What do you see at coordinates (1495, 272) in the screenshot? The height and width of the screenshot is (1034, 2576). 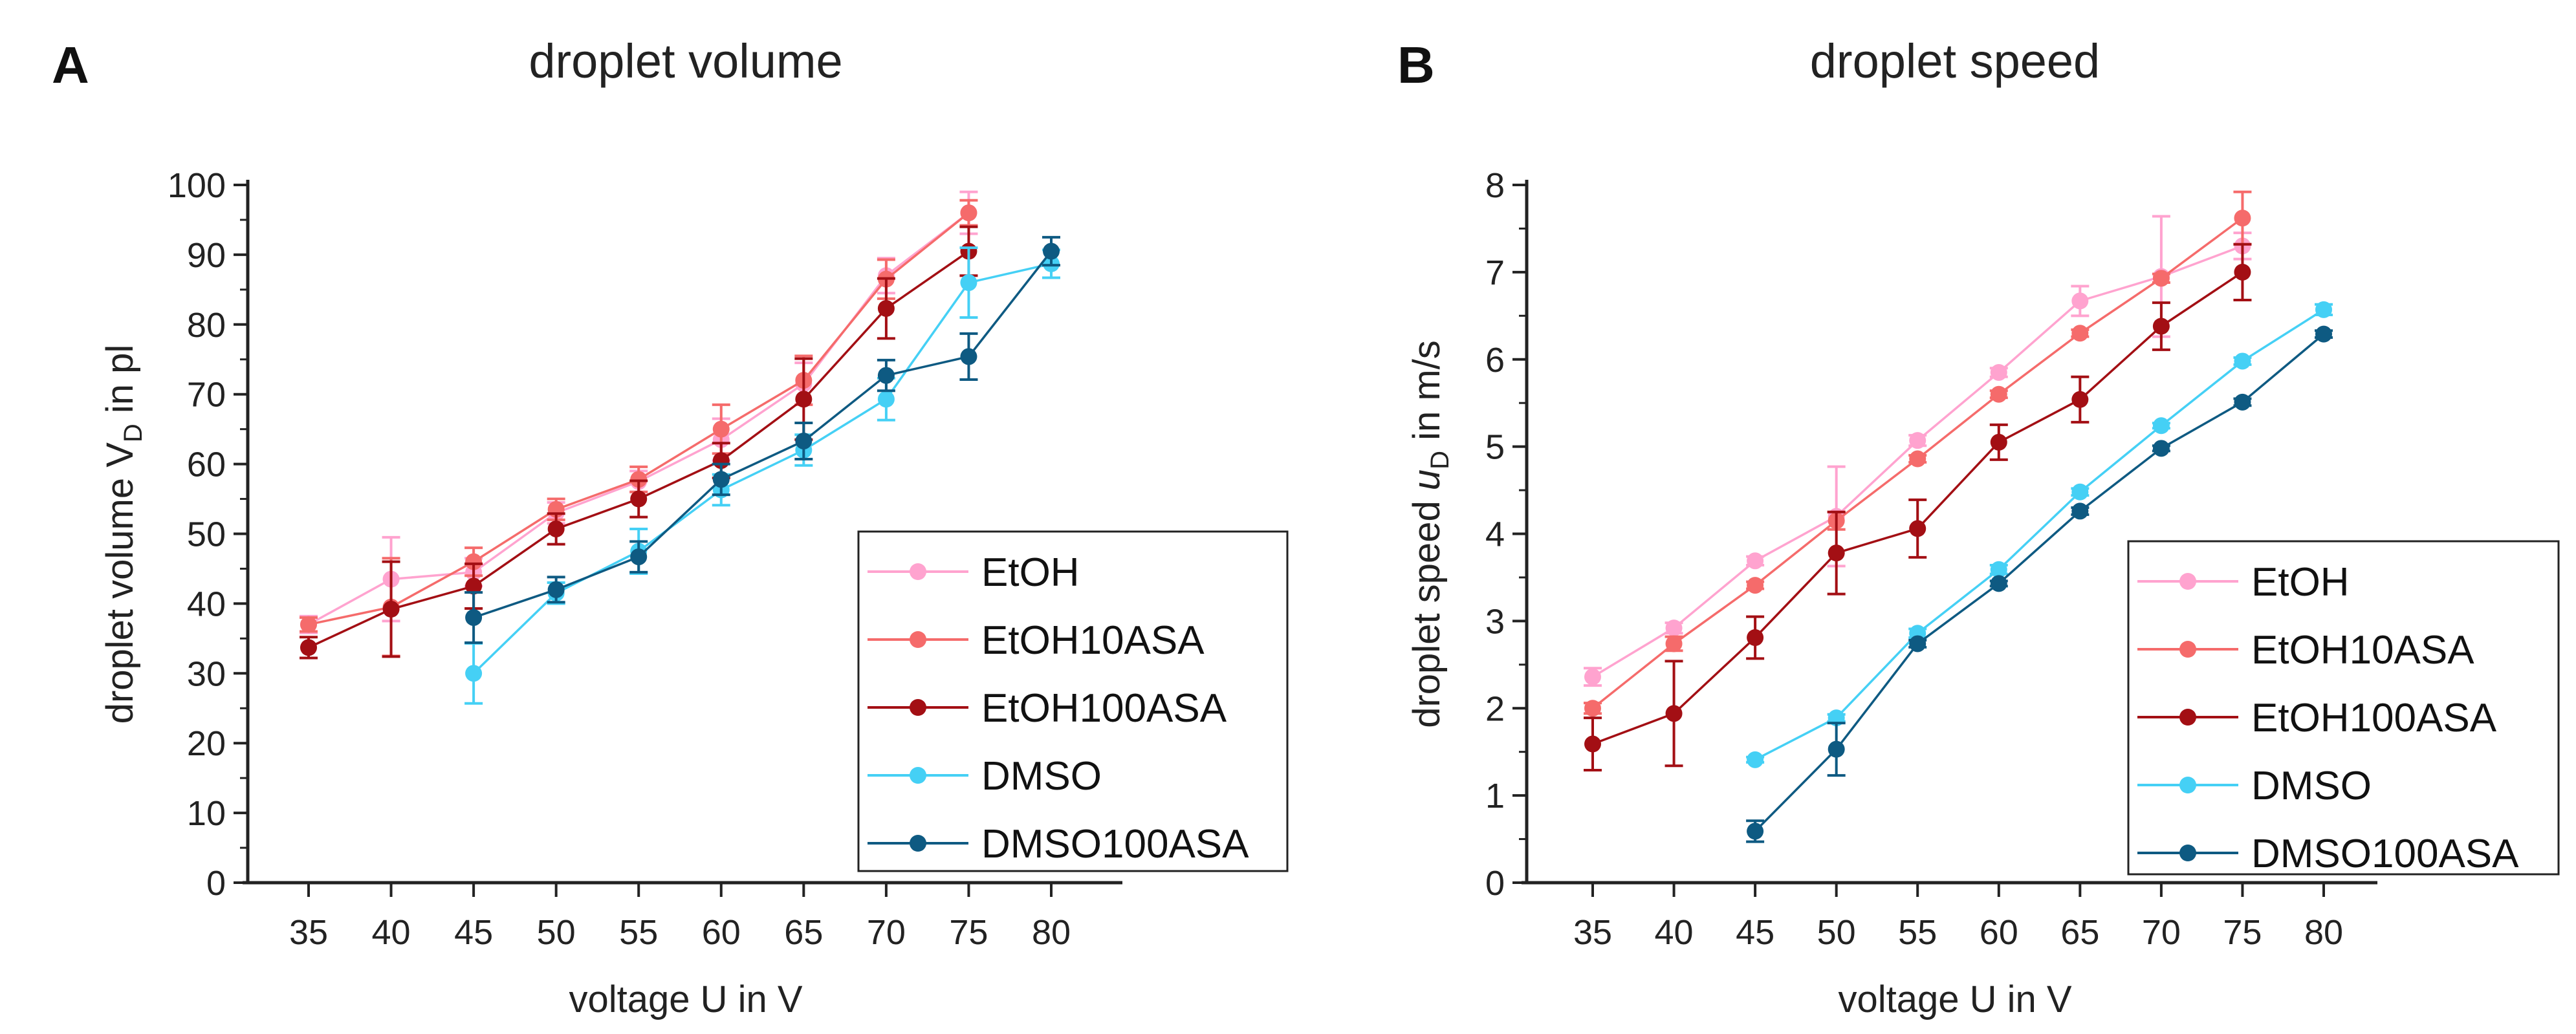 I see `y-tick-label: 7` at bounding box center [1495, 272].